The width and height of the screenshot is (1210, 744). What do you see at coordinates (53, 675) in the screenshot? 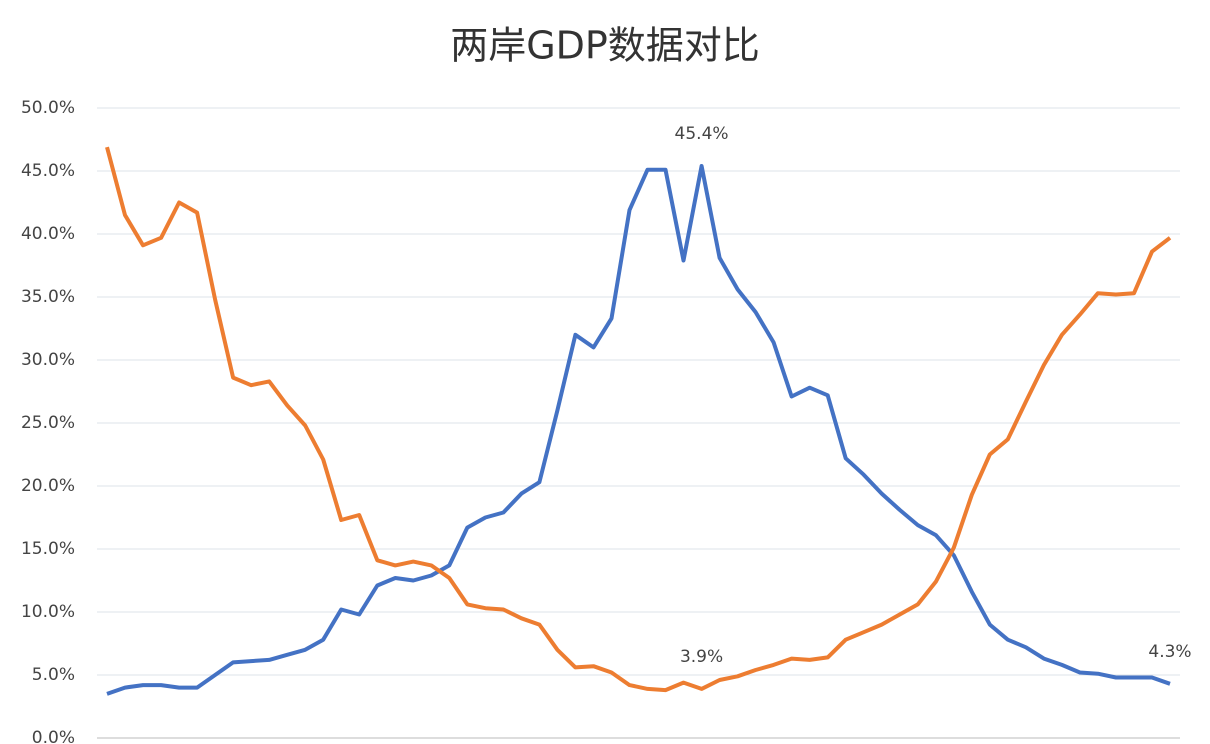
I see `y-tick-label: 5.0%` at bounding box center [53, 675].